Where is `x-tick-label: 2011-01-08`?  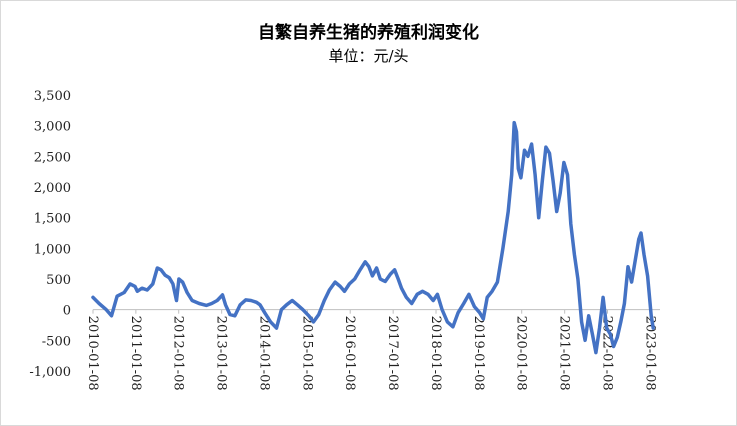
x-tick-label: 2011-01-08 is located at coordinates (135, 353).